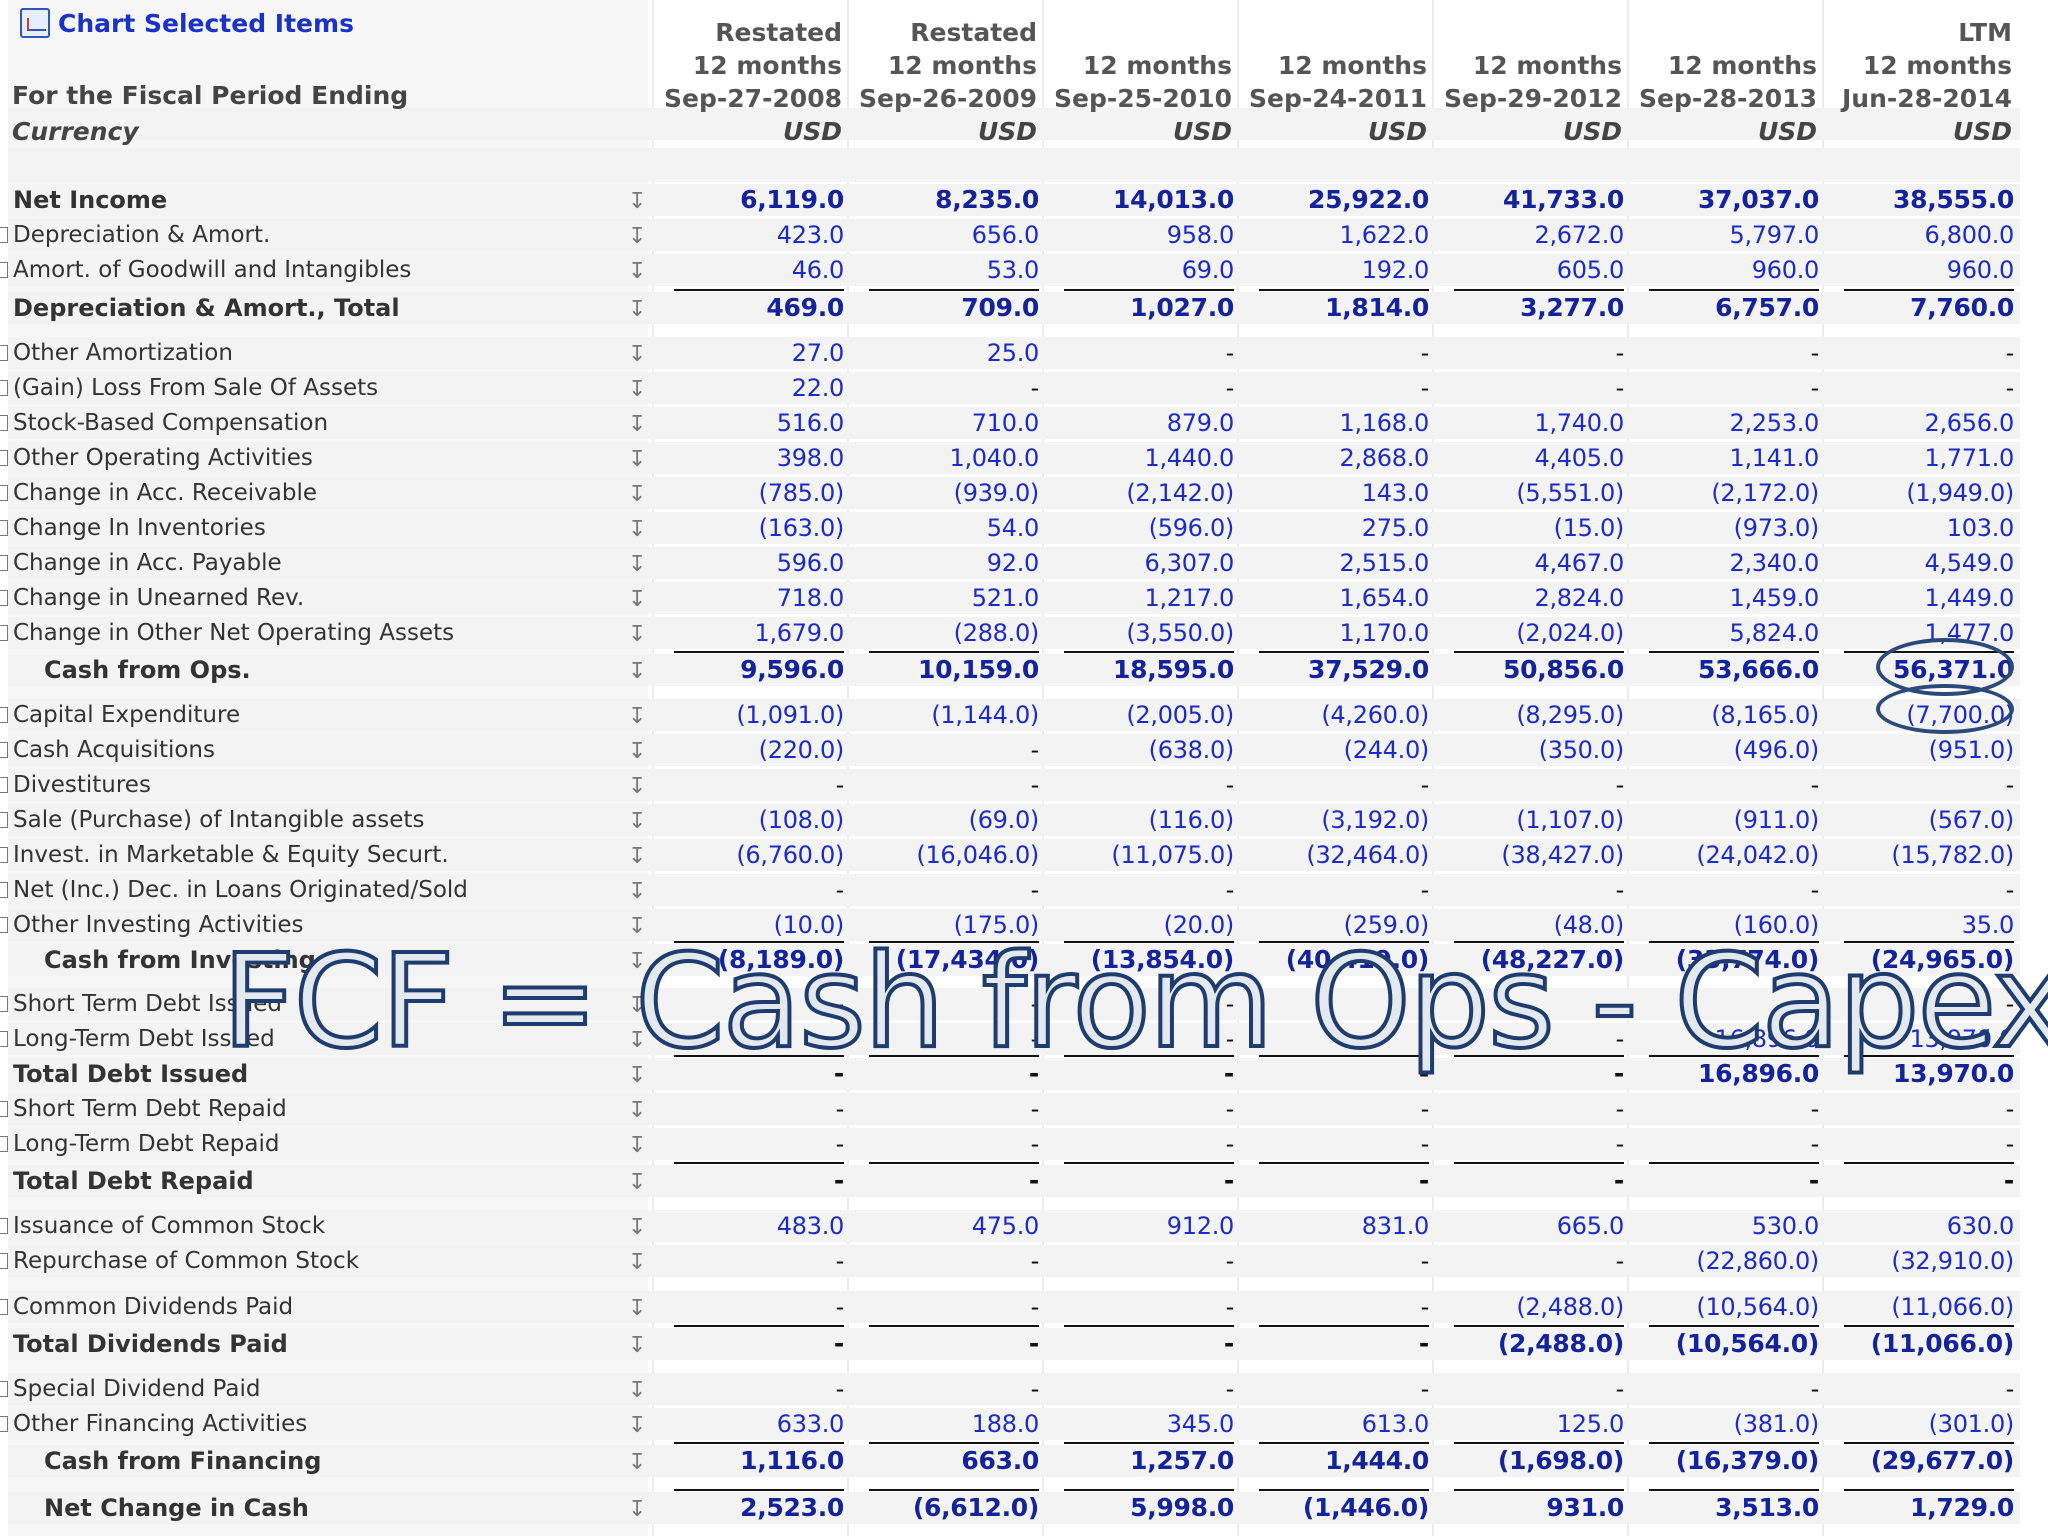  What do you see at coordinates (1200, 1424) in the screenshot?
I see `cell-value: 345.0` at bounding box center [1200, 1424].